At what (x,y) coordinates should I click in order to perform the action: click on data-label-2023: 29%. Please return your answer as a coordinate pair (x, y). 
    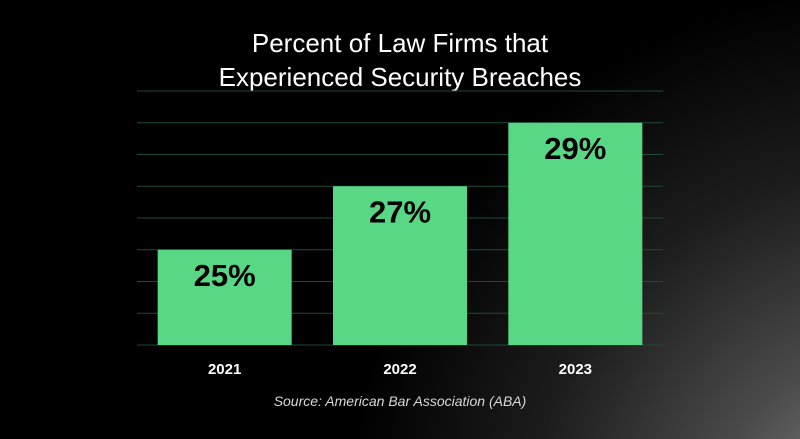
    Looking at the image, I should click on (575, 148).